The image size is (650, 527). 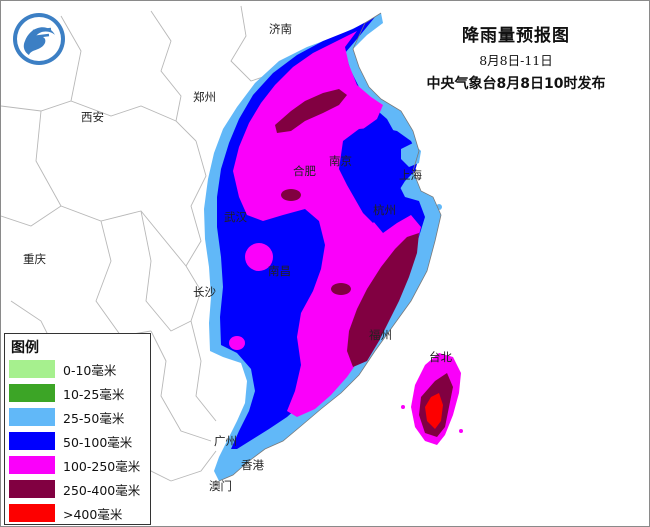 I want to click on city-label-xianggang: 香港, so click(x=252, y=465).